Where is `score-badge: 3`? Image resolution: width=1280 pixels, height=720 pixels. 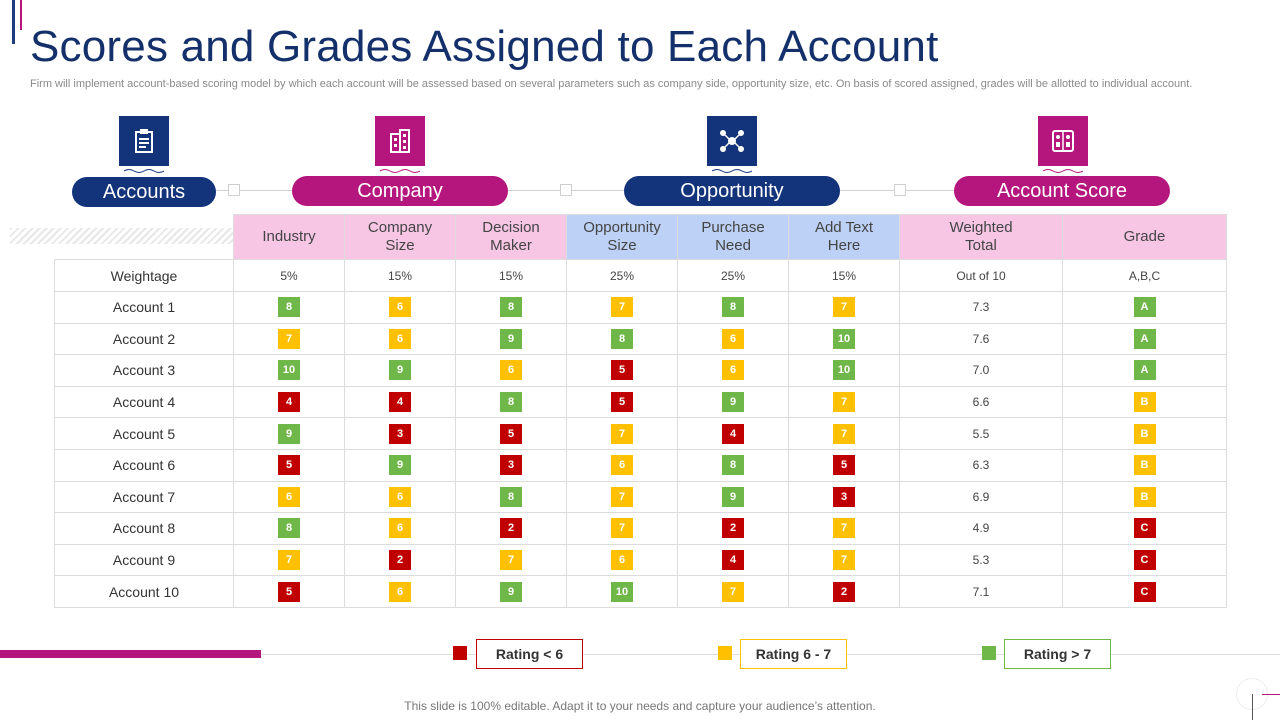
score-badge: 3 is located at coordinates (400, 433).